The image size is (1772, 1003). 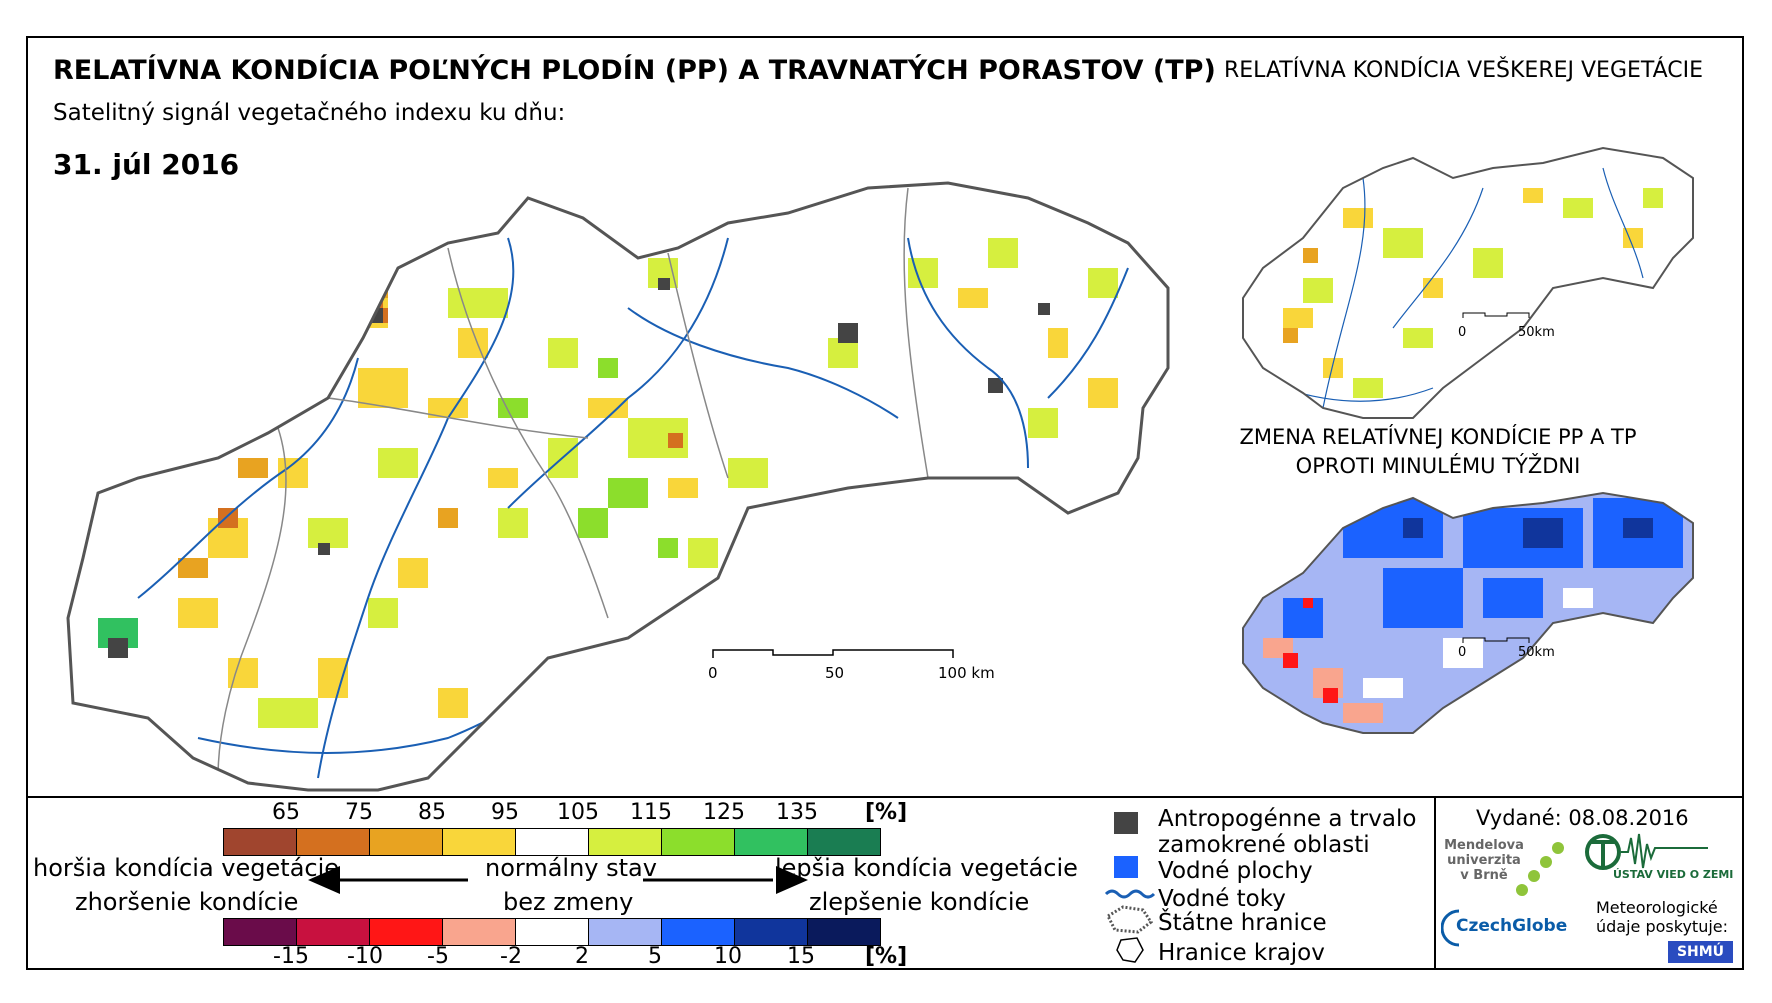 What do you see at coordinates (1435, 882) in the screenshot?
I see `legend-right-separator` at bounding box center [1435, 882].